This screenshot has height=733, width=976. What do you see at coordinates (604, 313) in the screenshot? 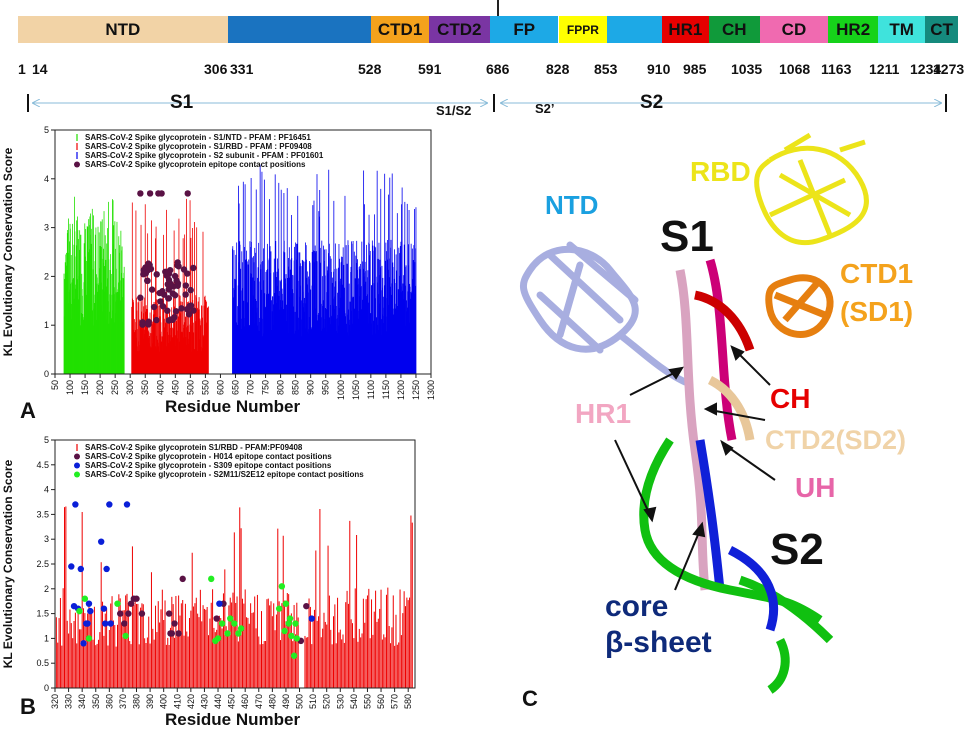
I see `ntd-domain-ribbon` at bounding box center [604, 313].